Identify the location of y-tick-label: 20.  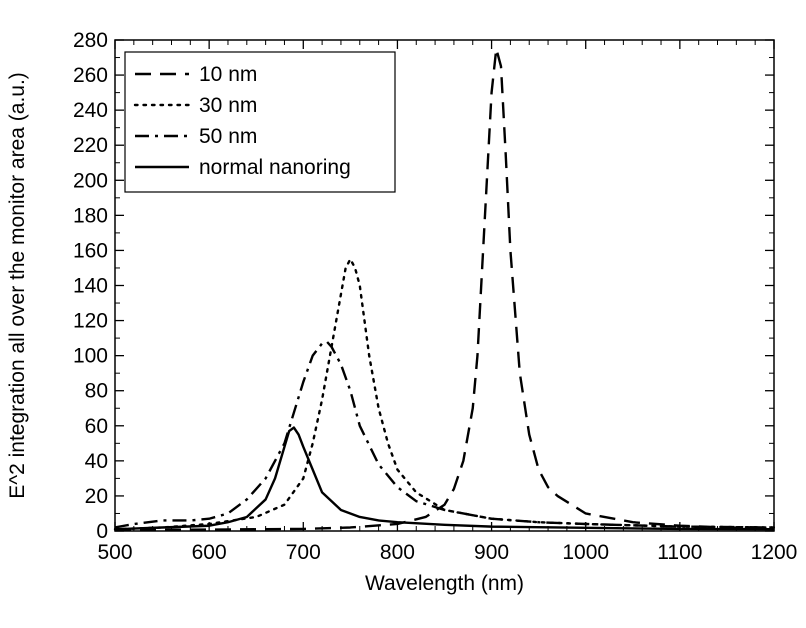
(96, 496).